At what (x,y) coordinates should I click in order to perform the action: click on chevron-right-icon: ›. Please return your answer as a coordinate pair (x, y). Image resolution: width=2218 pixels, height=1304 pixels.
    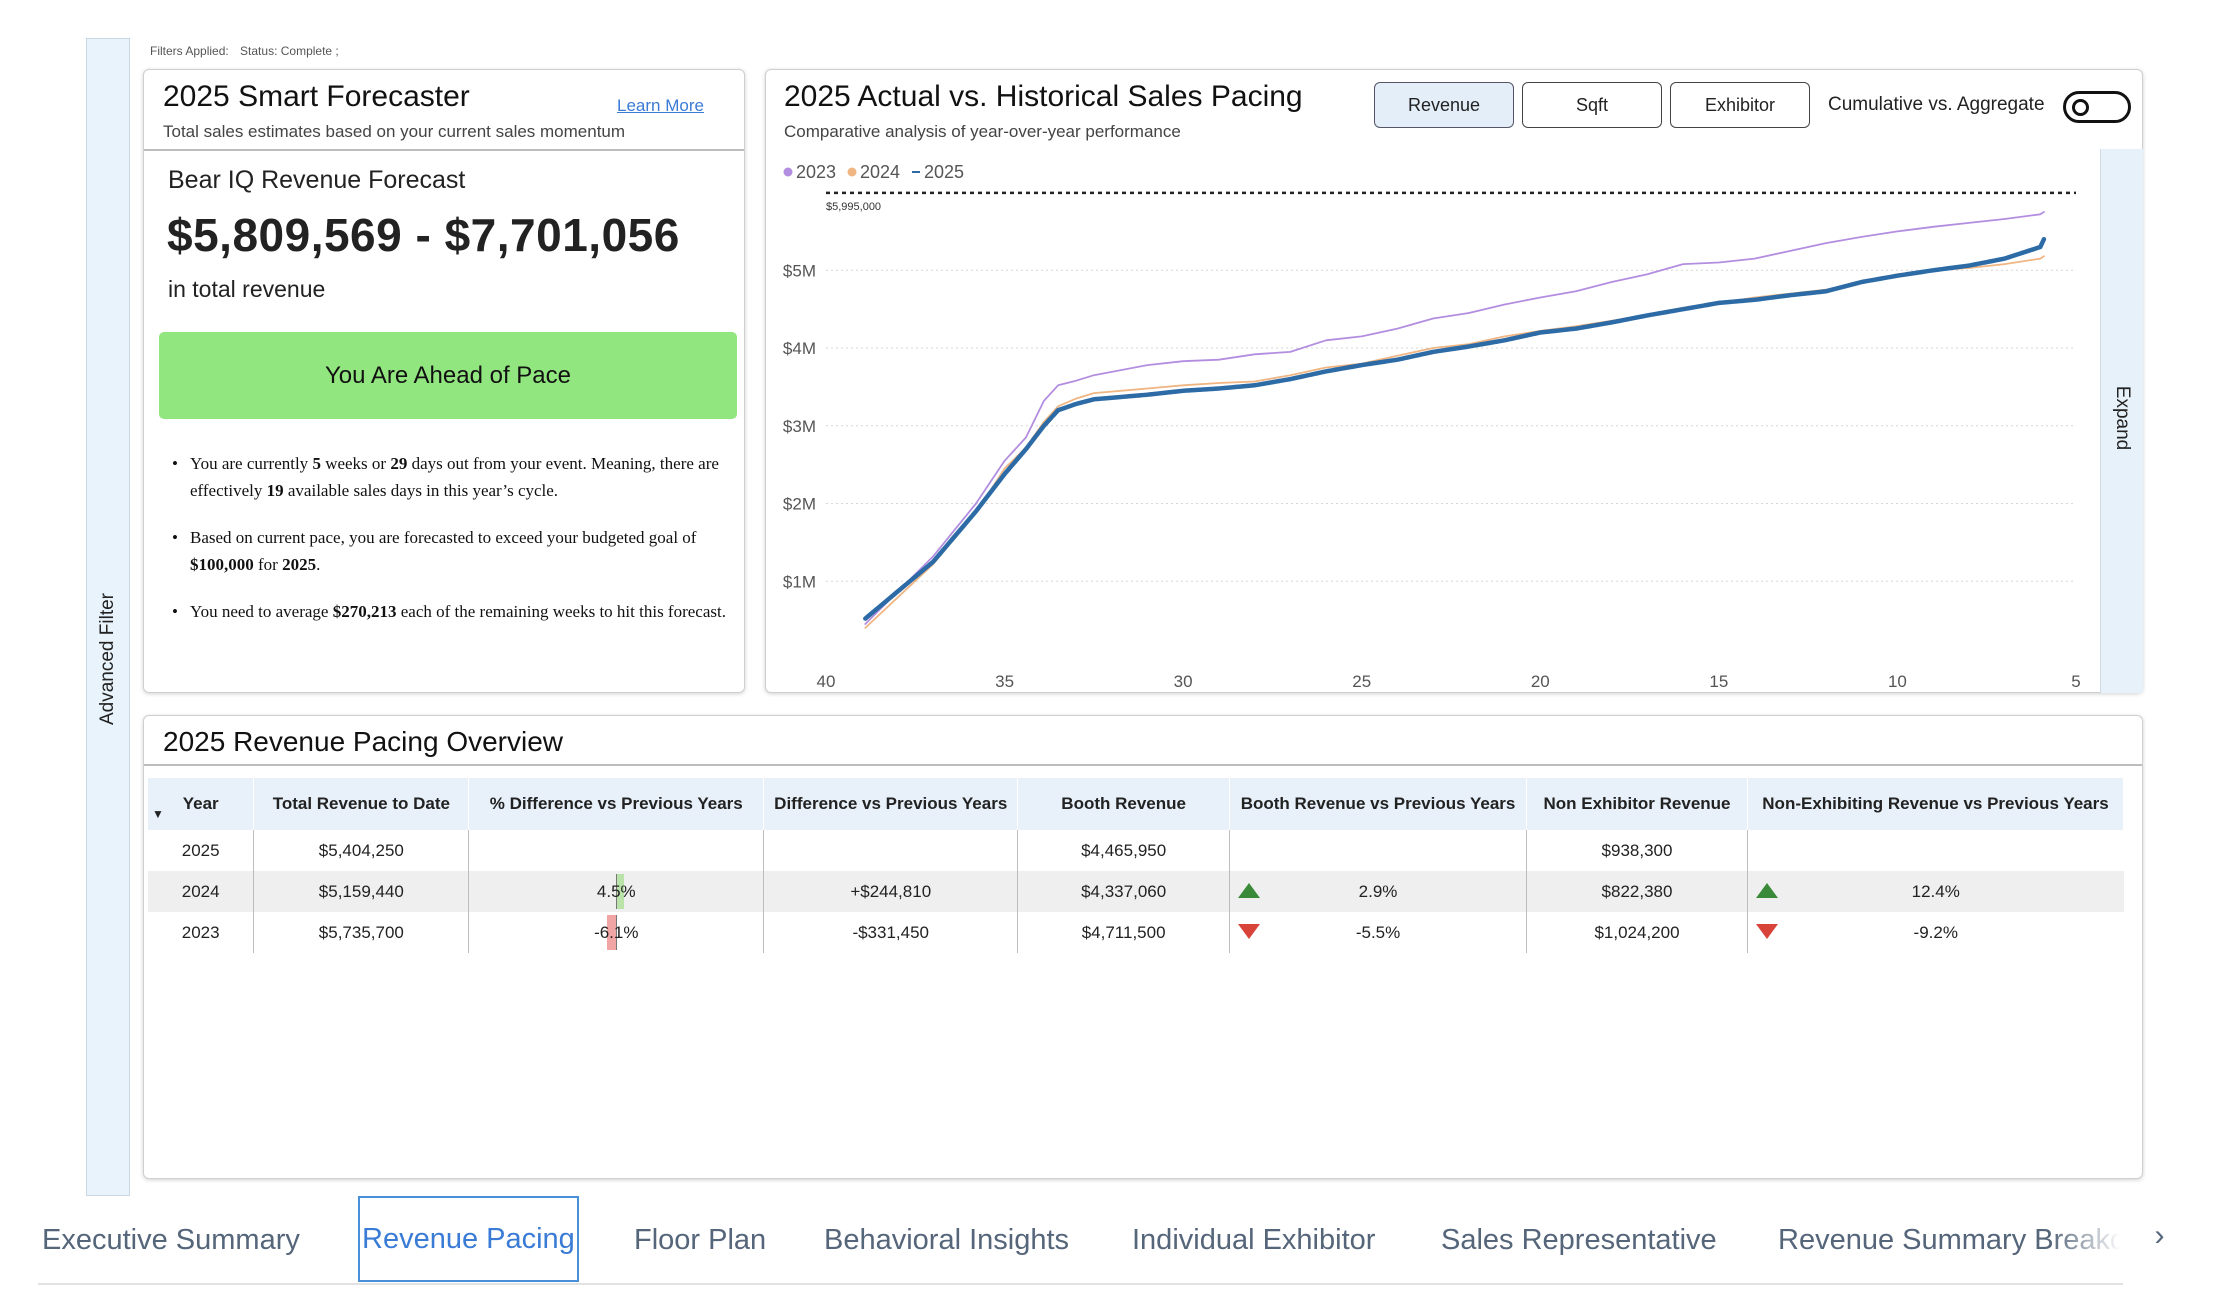
    Looking at the image, I should click on (2159, 1236).